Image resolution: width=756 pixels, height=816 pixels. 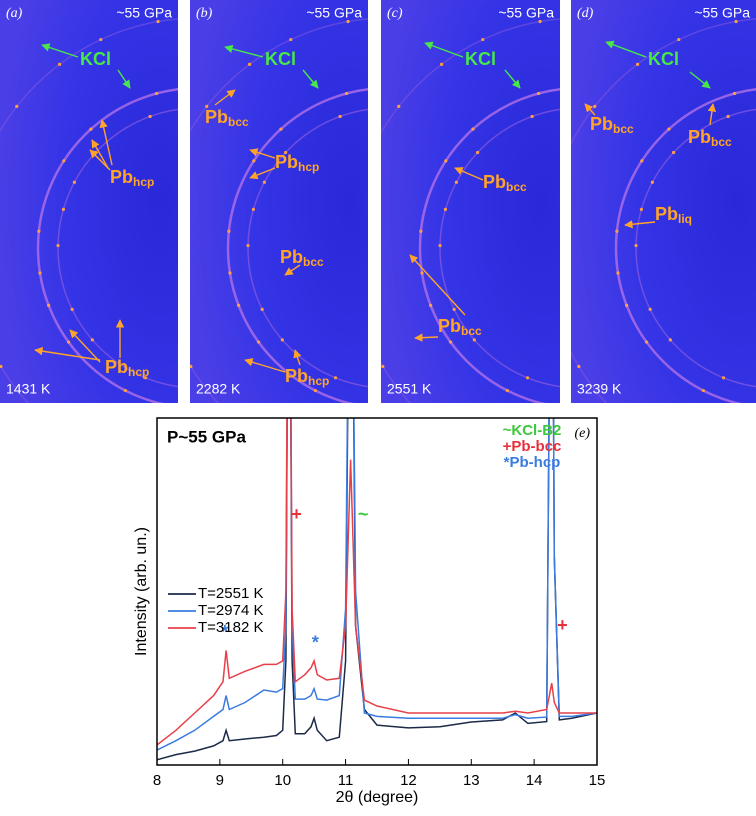 What do you see at coordinates (585, 13) in the screenshot?
I see `panel-letter: (d)` at bounding box center [585, 13].